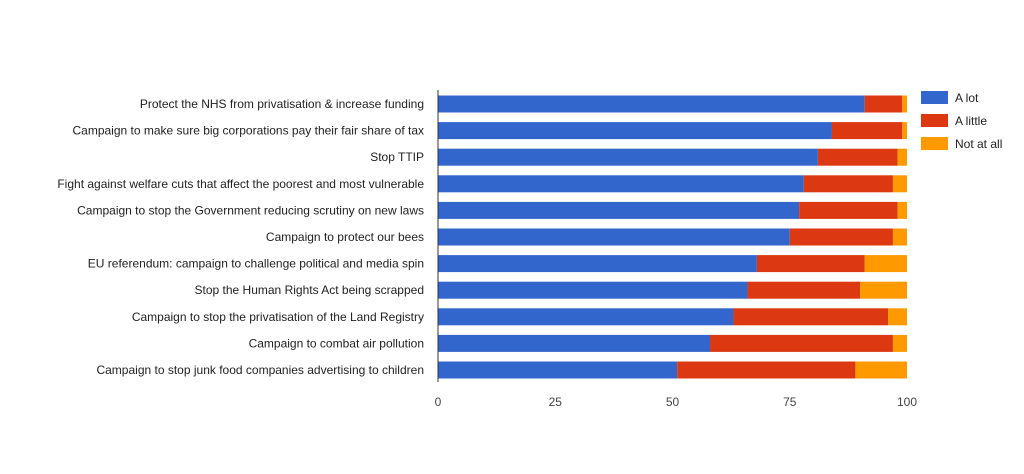  I want to click on x-tick-label: 25, so click(556, 402).